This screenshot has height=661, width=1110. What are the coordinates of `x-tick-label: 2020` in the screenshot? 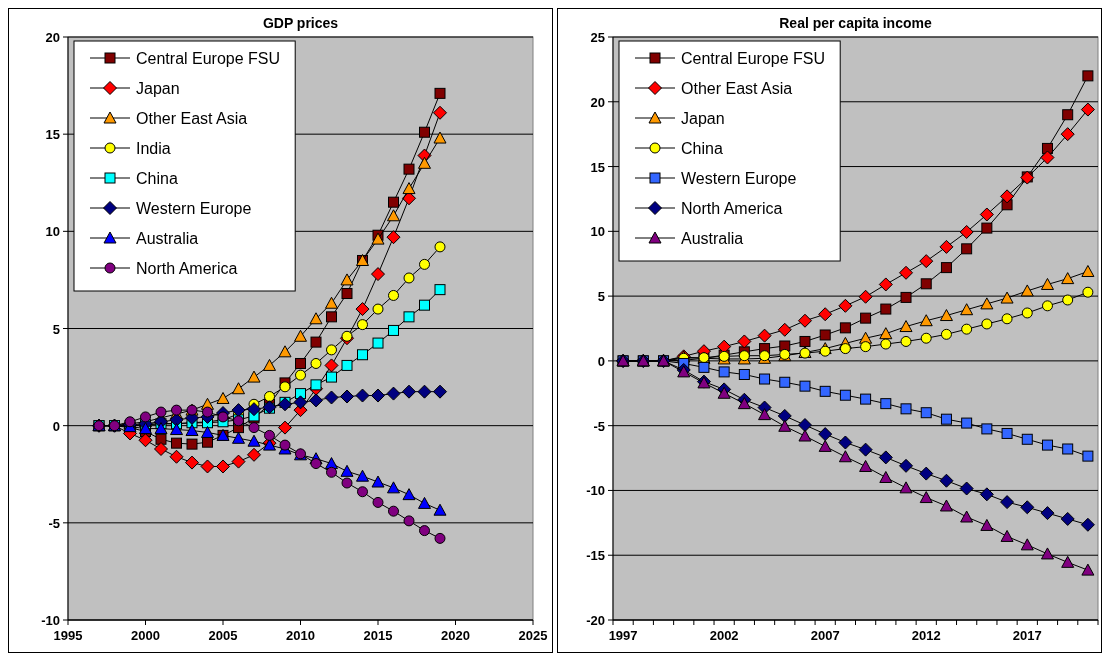 It's located at (455, 635).